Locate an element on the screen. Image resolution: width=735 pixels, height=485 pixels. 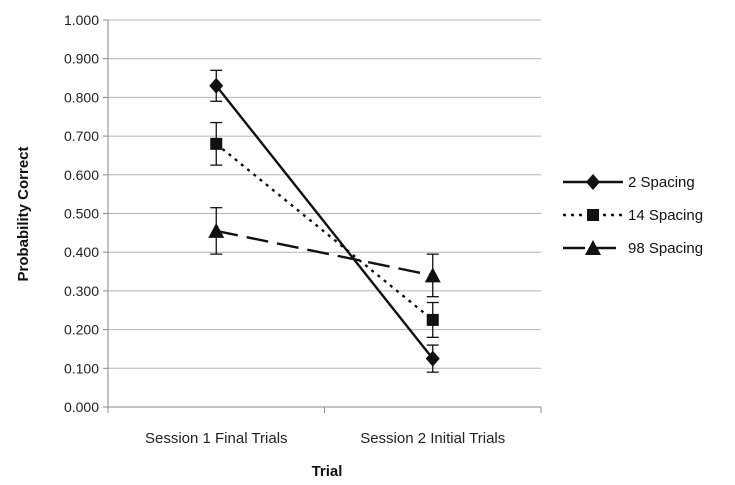
legend-marker-diamond is located at coordinates (593, 182).